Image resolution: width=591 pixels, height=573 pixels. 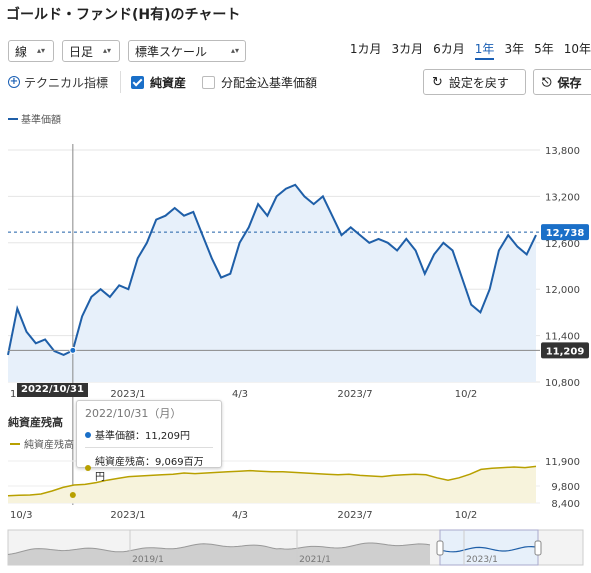 What do you see at coordinates (482, 560) in the screenshot?
I see `navigator-tick-label: 2023/1` at bounding box center [482, 560].